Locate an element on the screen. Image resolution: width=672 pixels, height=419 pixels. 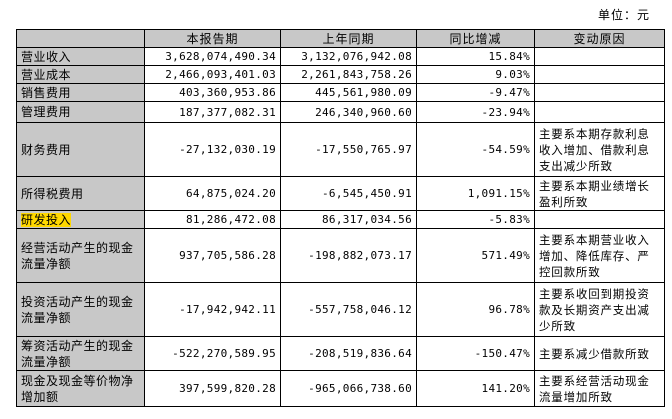
current-value: 403,360,953.86 is located at coordinates (212, 92).